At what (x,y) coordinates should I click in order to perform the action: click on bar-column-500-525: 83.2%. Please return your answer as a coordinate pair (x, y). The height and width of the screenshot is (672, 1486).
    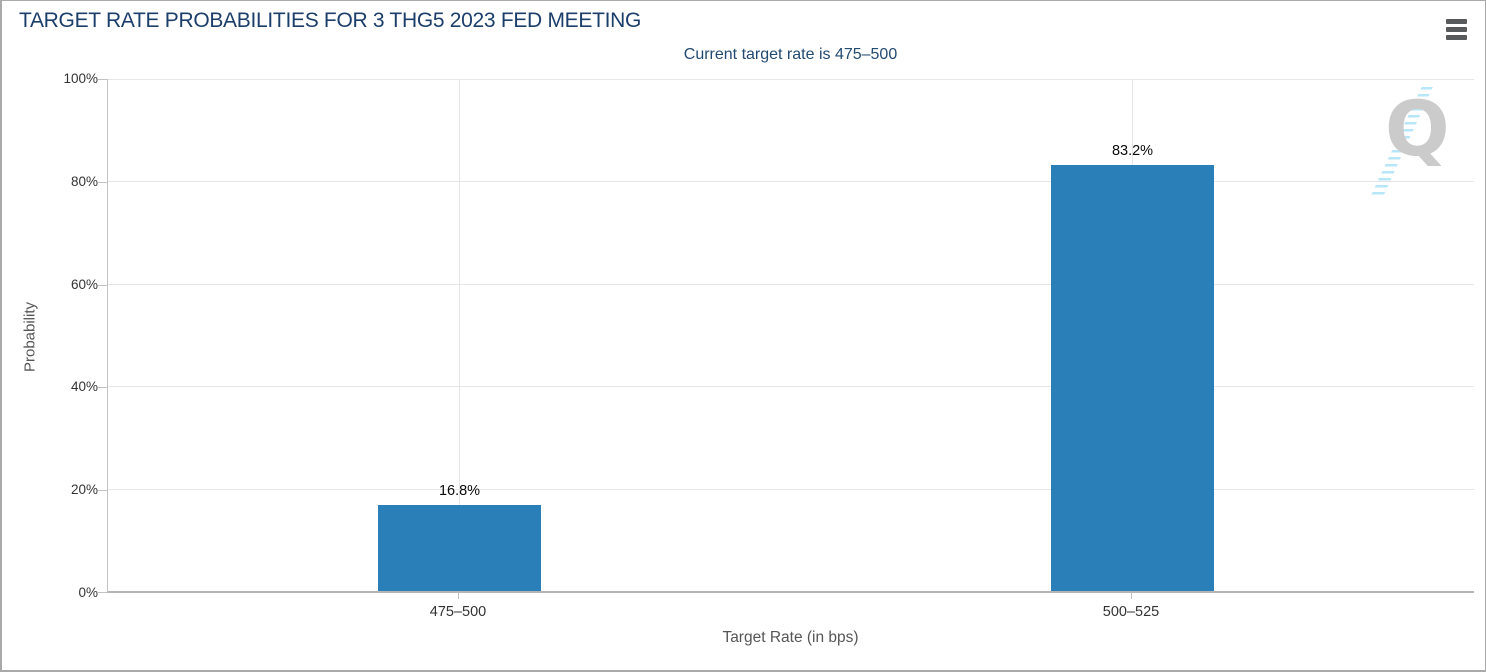
    Looking at the image, I should click on (1132, 335).